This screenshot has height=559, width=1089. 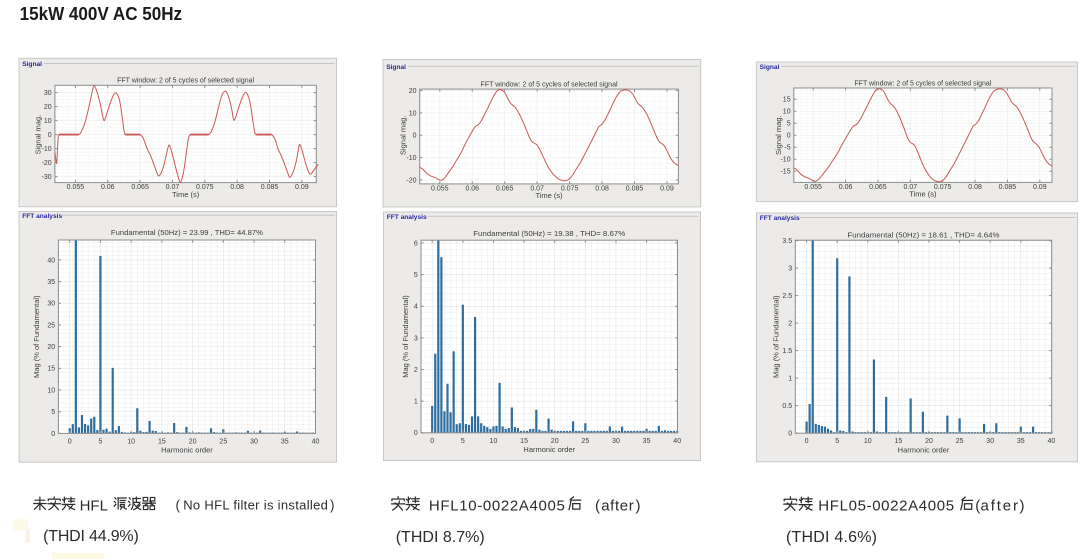 What do you see at coordinates (602, 188) in the screenshot?
I see `svg-text: 0.08` at bounding box center [602, 188].